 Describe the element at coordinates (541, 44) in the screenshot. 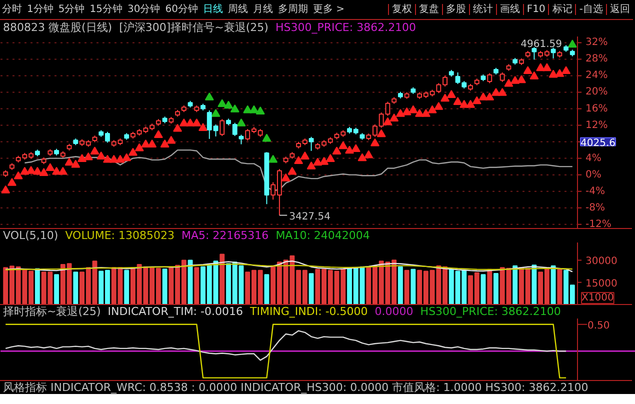

I see `annotation: 4961.59` at that location.